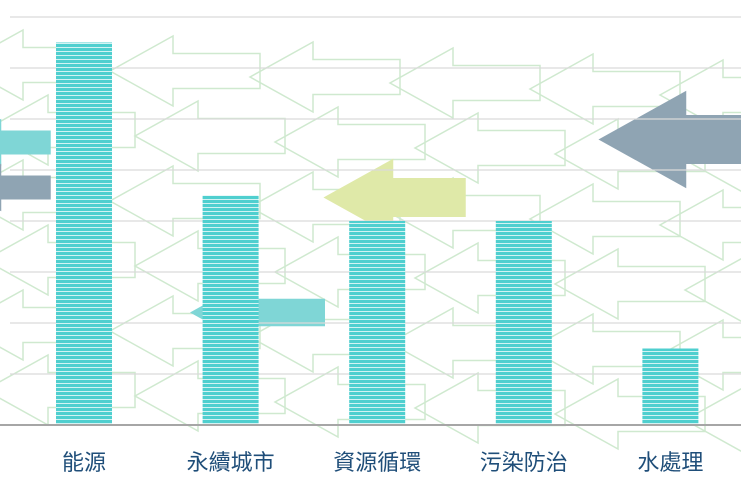 This screenshot has width=741, height=477. Describe the element at coordinates (25, 142) in the screenshot. I see `teal-arrow-decoration` at that location.